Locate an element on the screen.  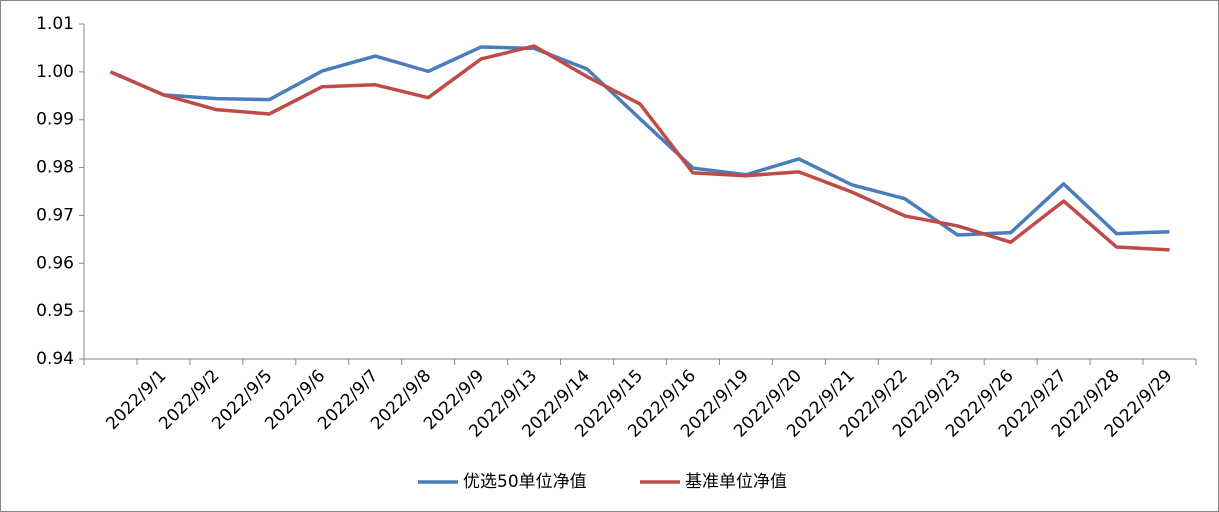
y-tick-label: 0.95 is located at coordinates (55, 311).